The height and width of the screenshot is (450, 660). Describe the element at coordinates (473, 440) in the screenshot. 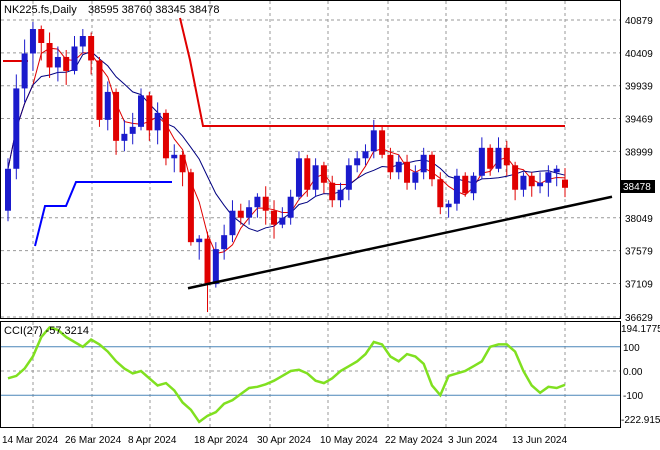

I see `date-tick-label: 3 Jun 2024` at that location.